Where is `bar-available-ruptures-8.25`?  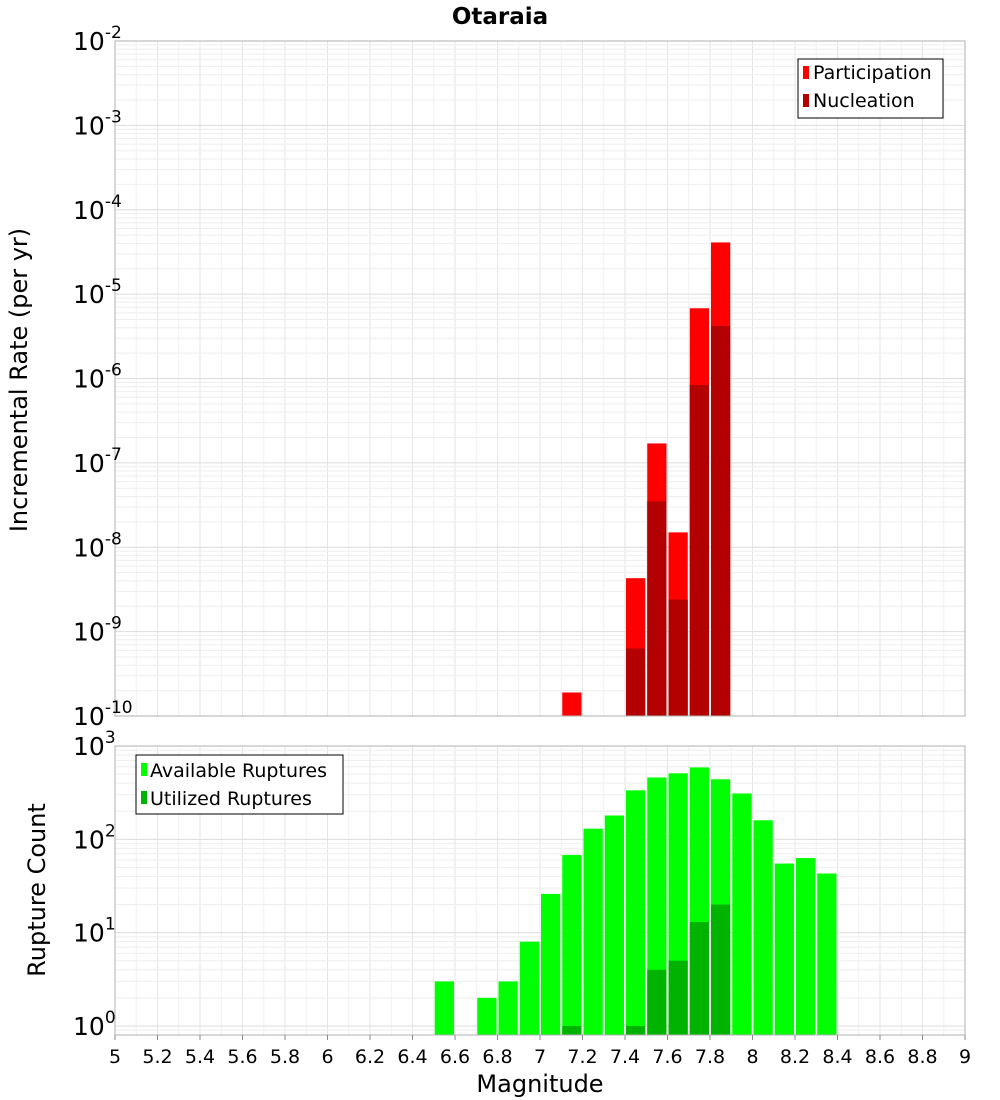 bar-available-ruptures-8.25 is located at coordinates (806, 946).